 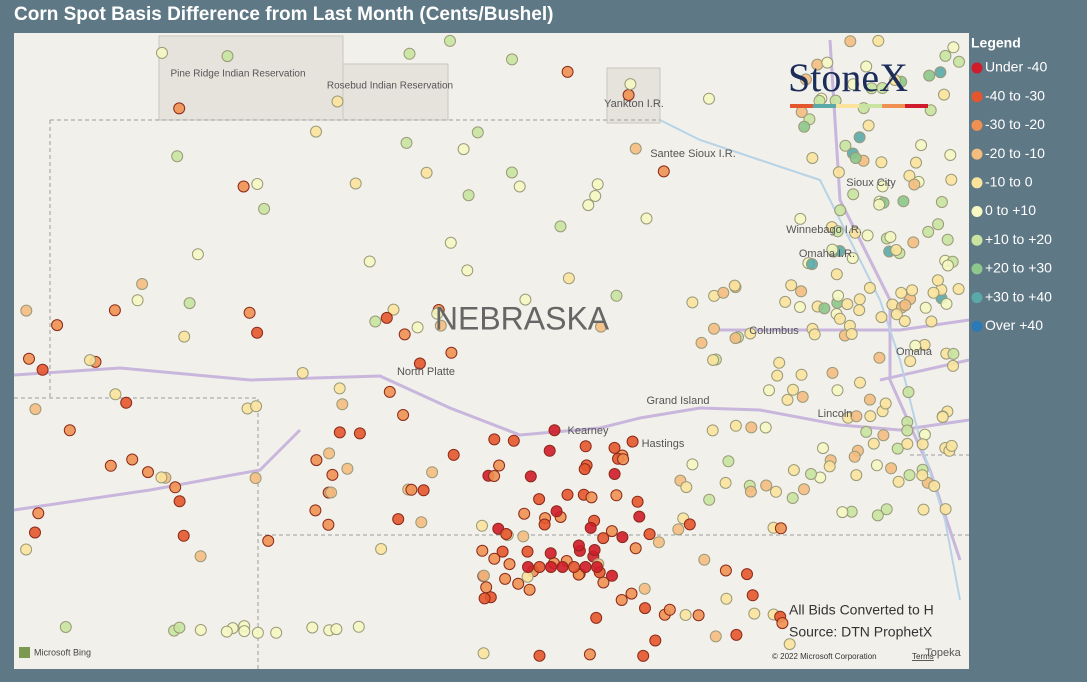 I want to click on note: Source: DTN ProphetX, so click(x=861, y=632).